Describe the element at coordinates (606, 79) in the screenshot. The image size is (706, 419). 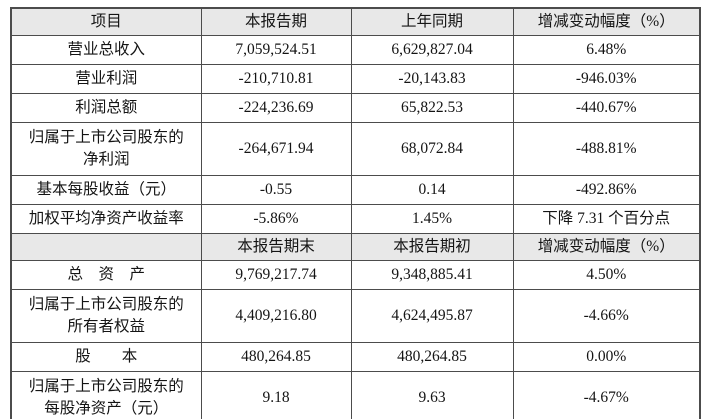
I see `value-cell: -946.03%` at that location.